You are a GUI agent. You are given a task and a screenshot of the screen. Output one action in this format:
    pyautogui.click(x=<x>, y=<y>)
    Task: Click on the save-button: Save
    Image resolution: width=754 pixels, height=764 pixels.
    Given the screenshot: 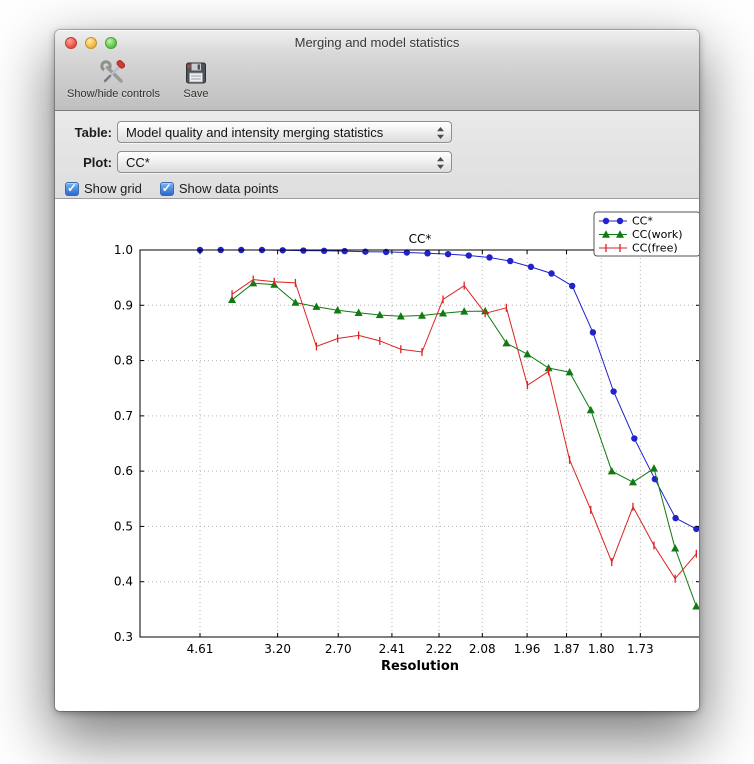 What is the action you would take?
    pyautogui.click(x=196, y=79)
    